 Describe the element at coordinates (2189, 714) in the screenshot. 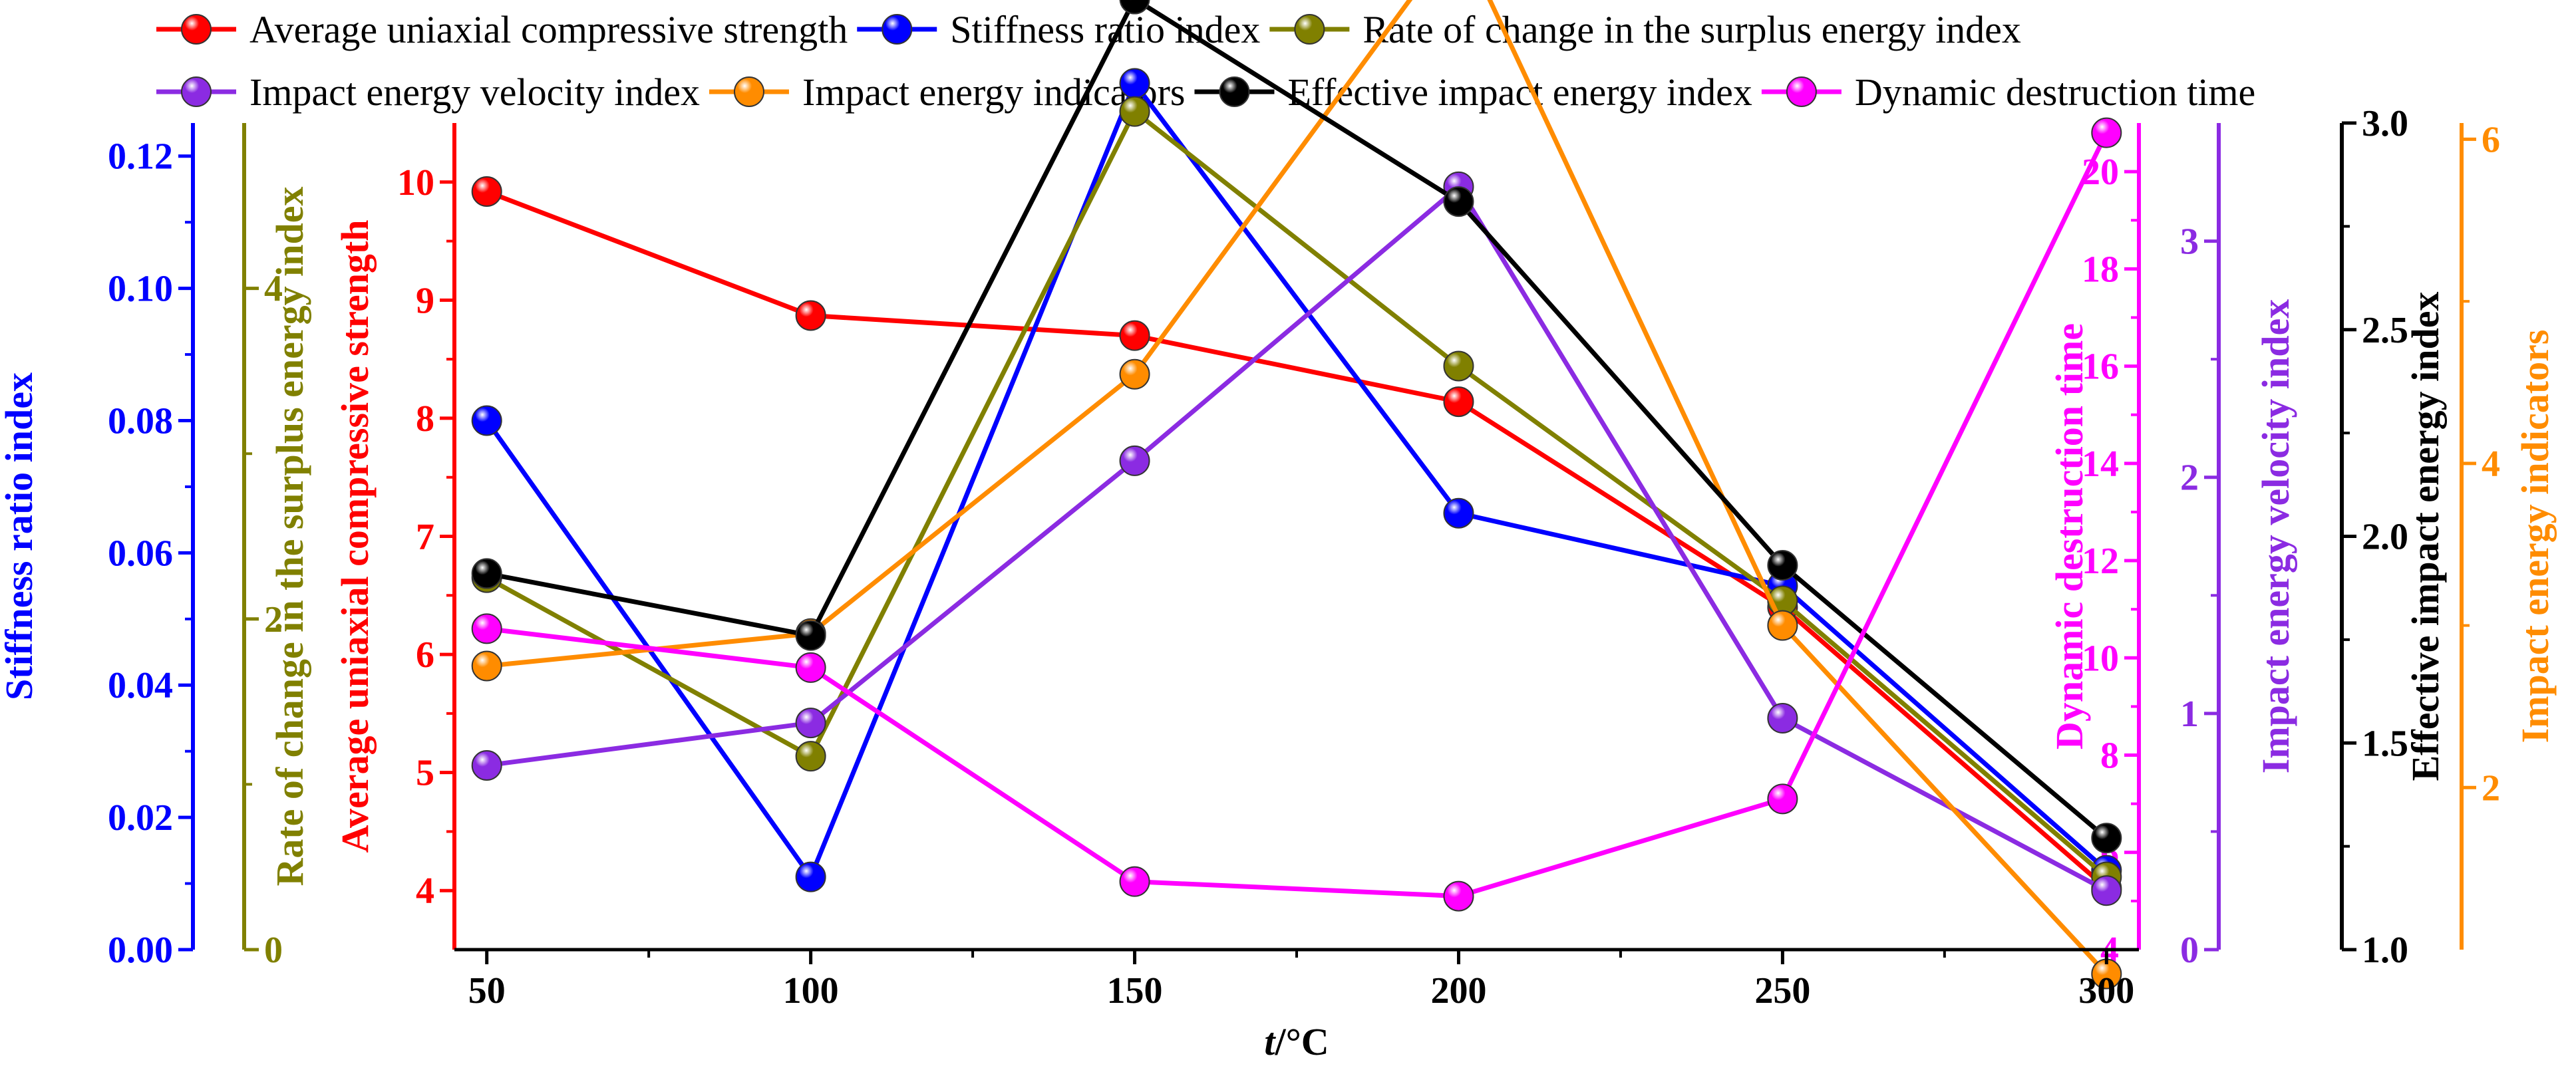

I see `tick-label-velocity: 1` at that location.